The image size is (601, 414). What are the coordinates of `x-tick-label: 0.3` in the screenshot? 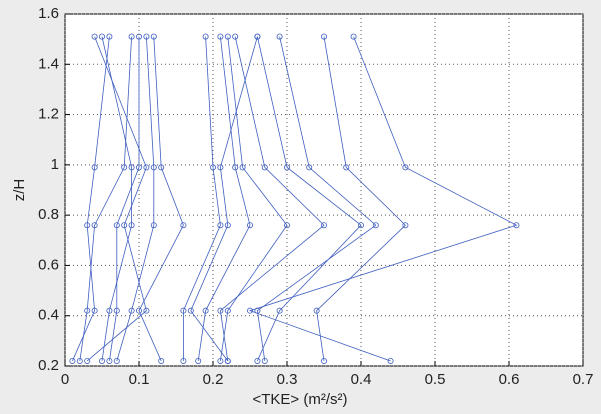 It's located at (287, 379).